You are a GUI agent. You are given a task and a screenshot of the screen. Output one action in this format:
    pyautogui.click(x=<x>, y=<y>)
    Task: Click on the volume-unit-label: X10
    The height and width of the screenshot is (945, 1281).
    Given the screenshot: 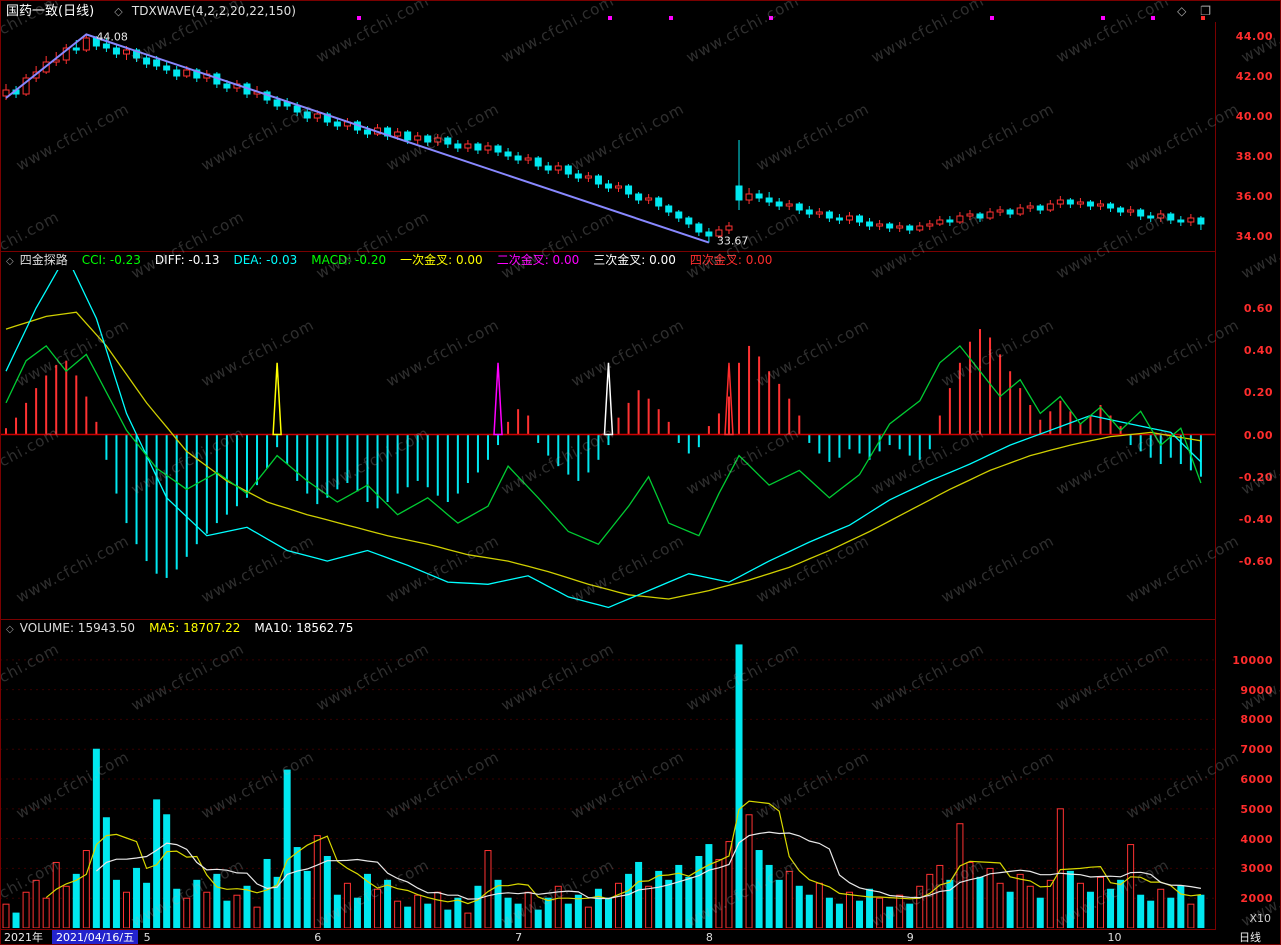 What is the action you would take?
    pyautogui.click(x=1260, y=918)
    